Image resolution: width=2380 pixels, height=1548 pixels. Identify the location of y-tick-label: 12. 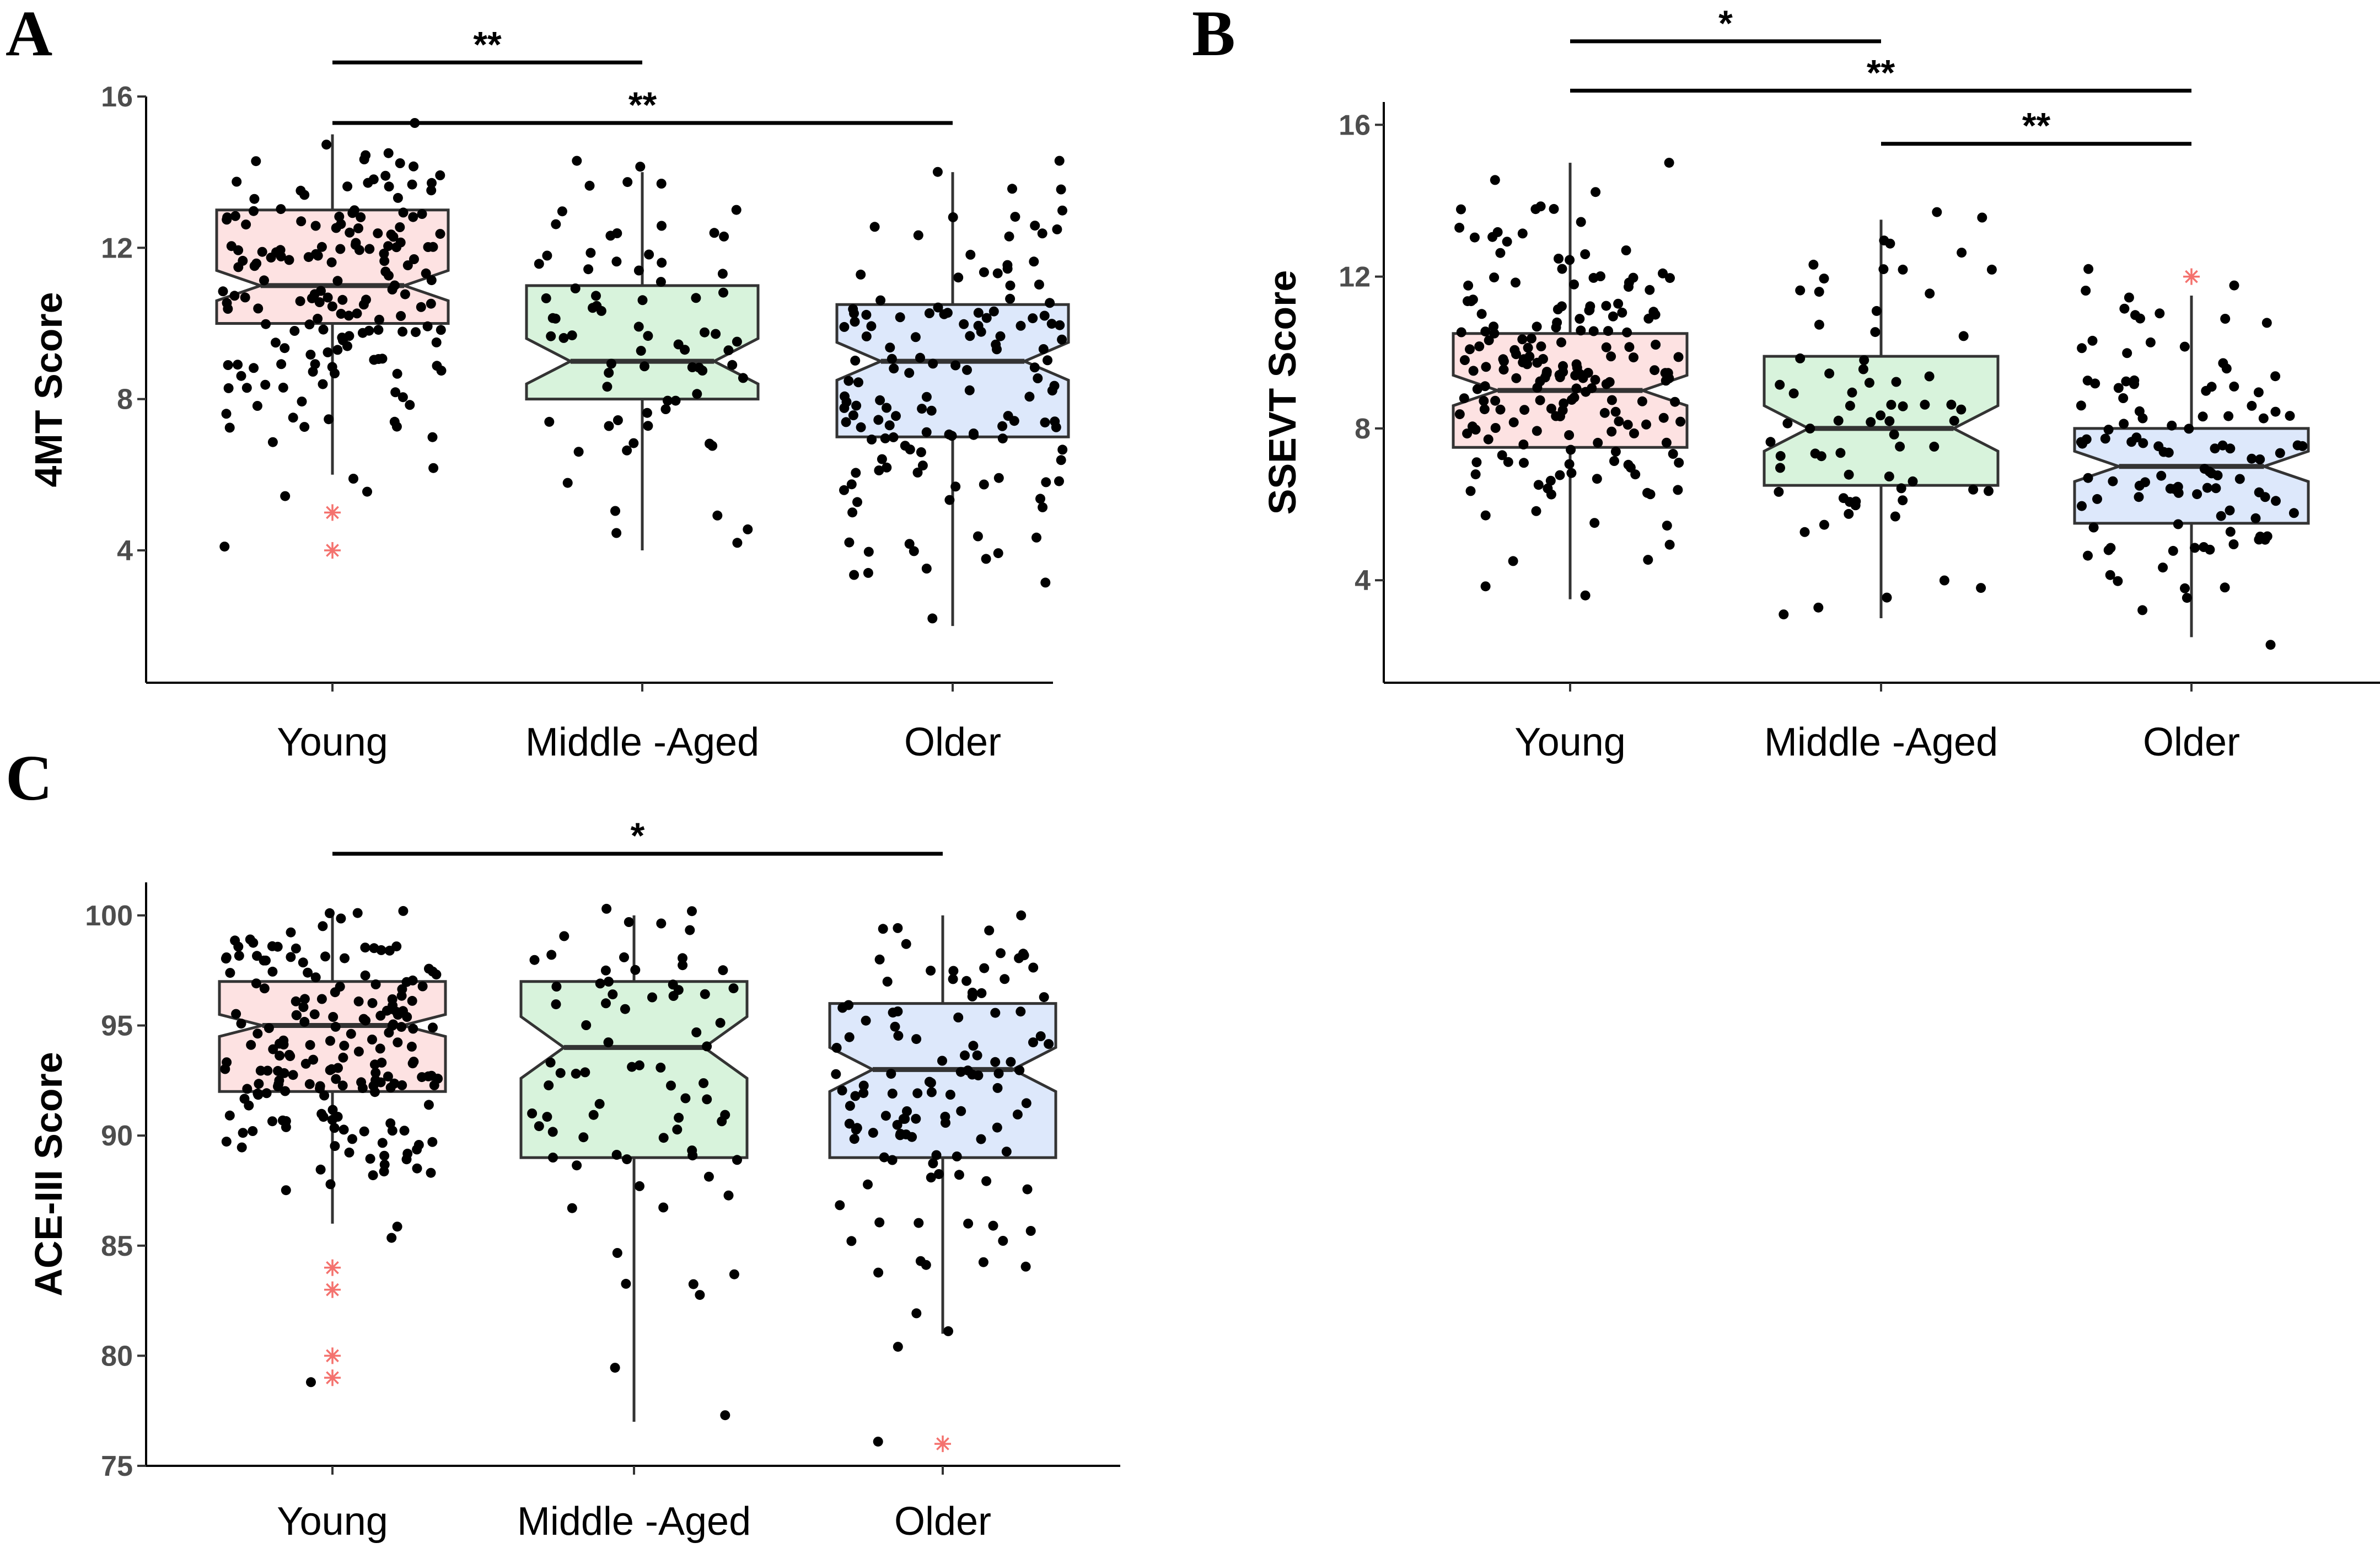
(1355, 277).